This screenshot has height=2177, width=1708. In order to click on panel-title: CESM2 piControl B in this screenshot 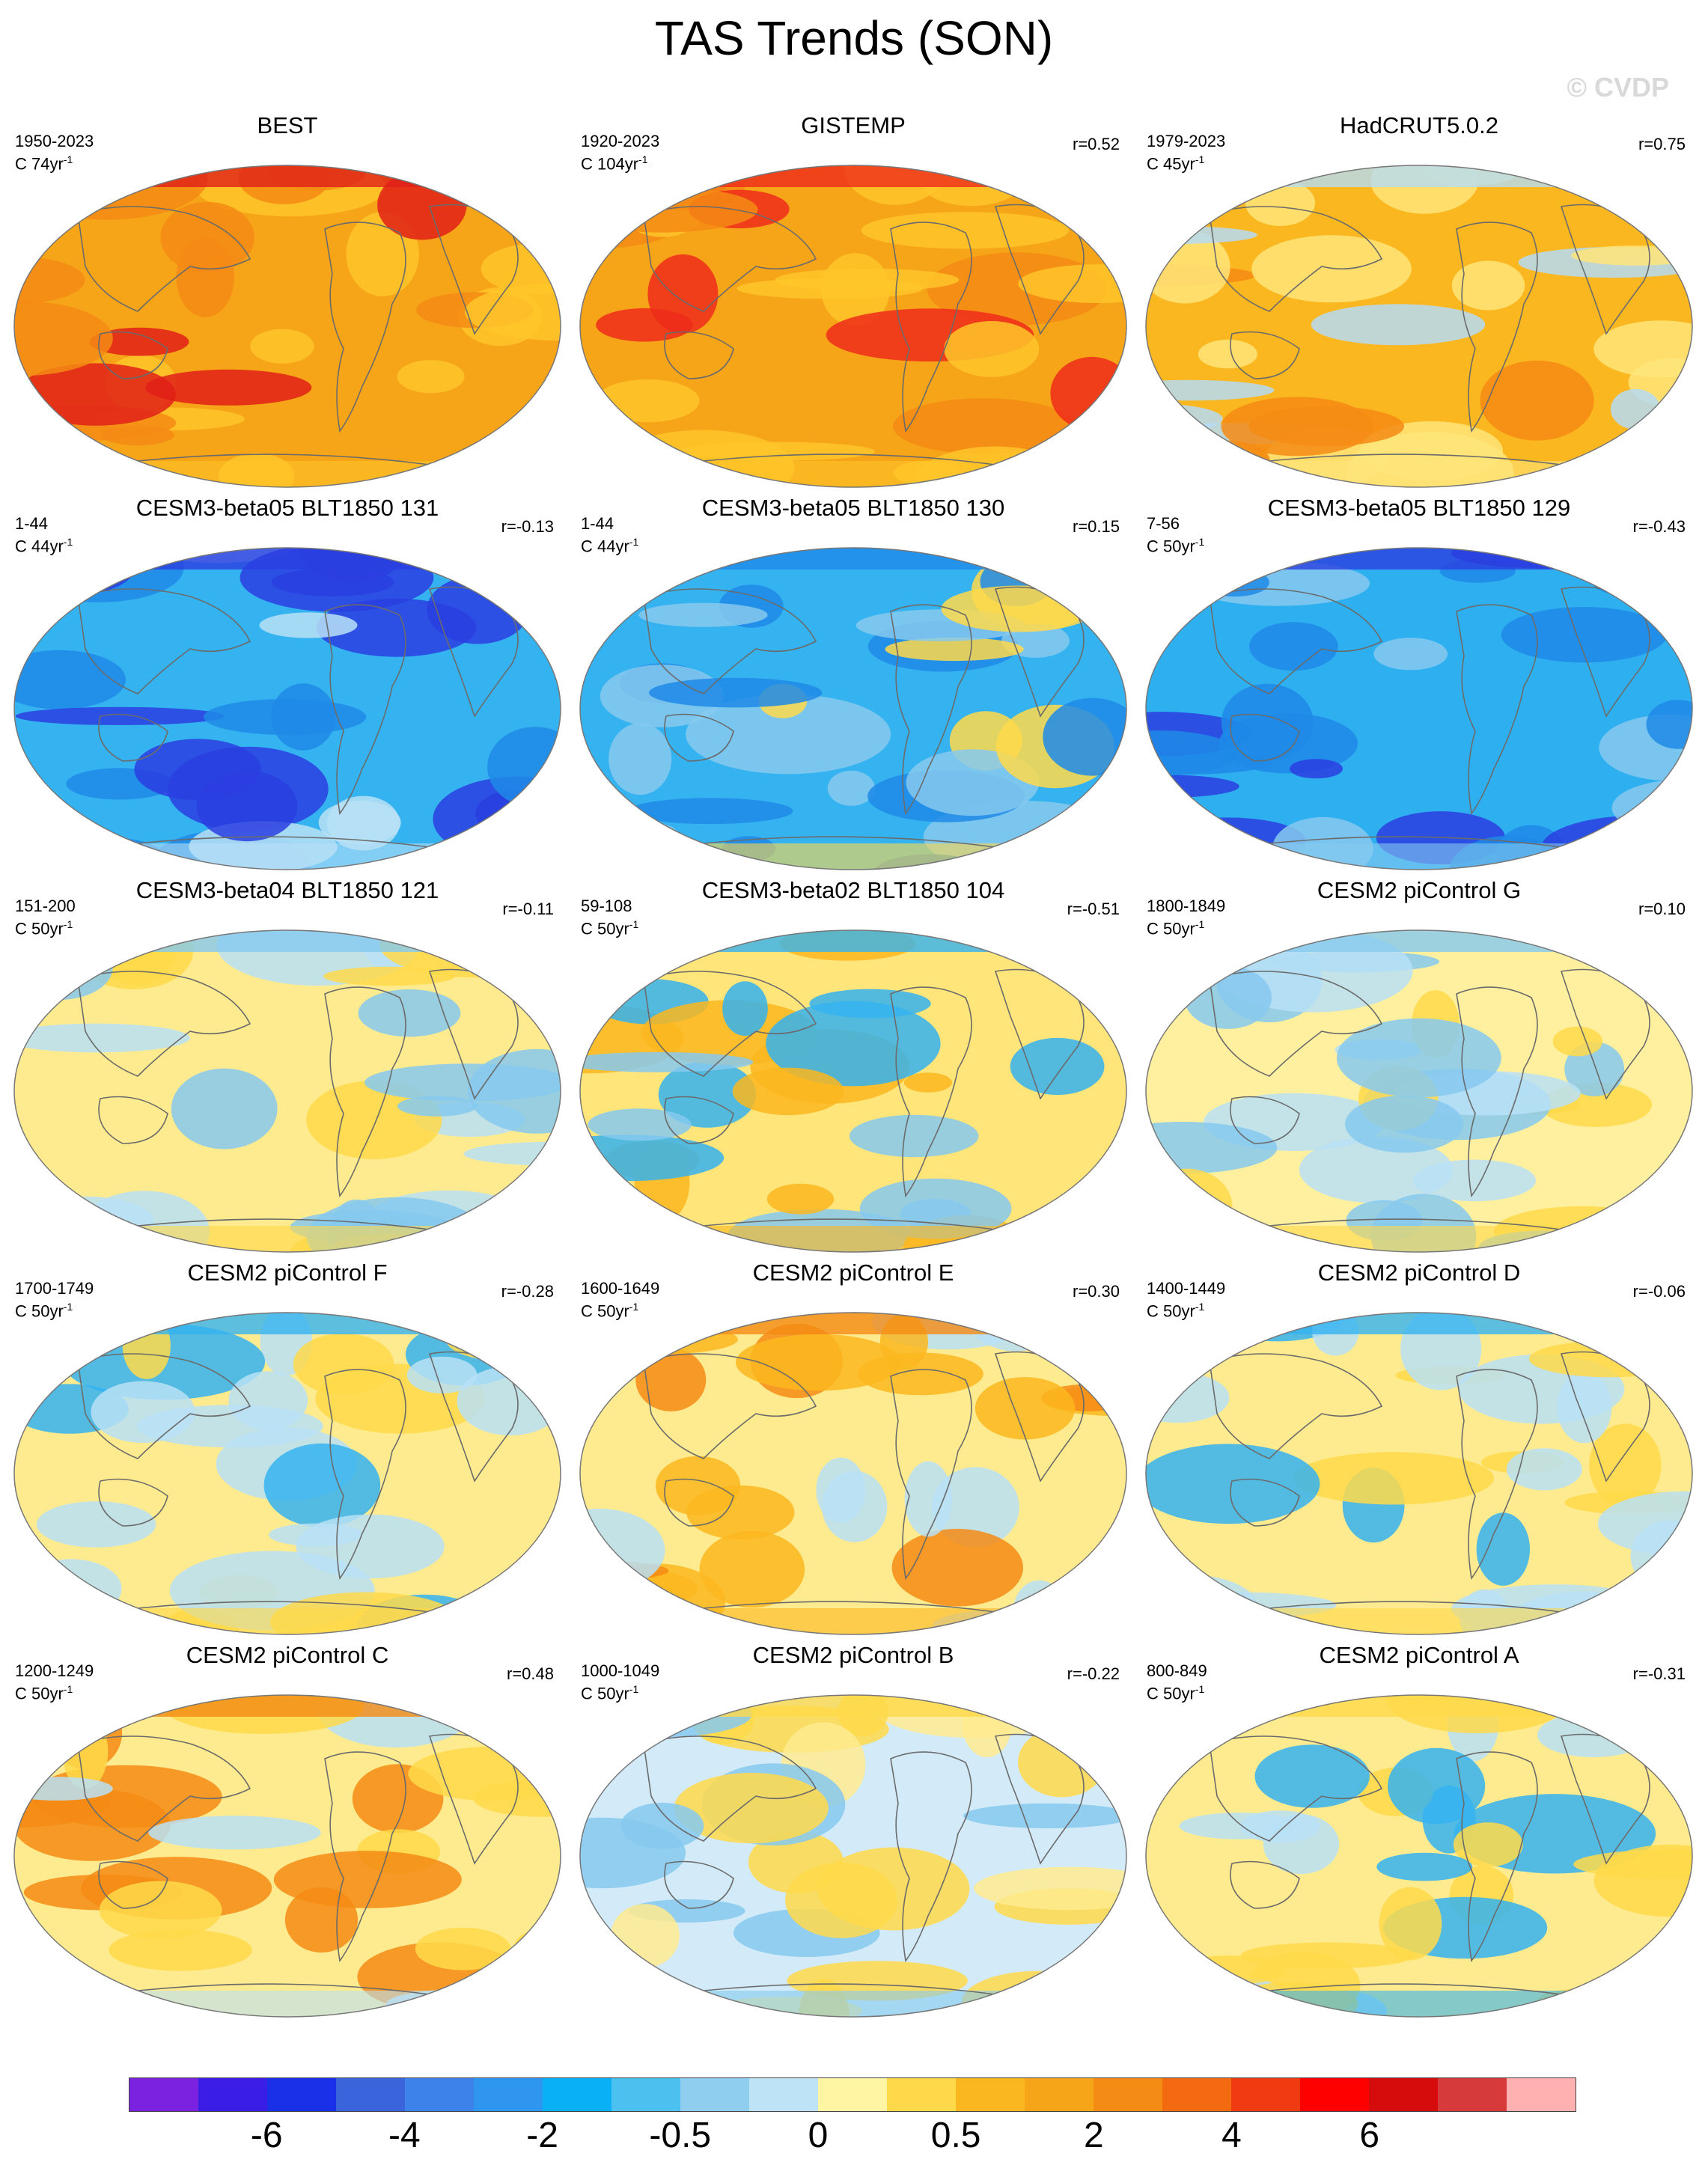, I will do `click(853, 1655)`.